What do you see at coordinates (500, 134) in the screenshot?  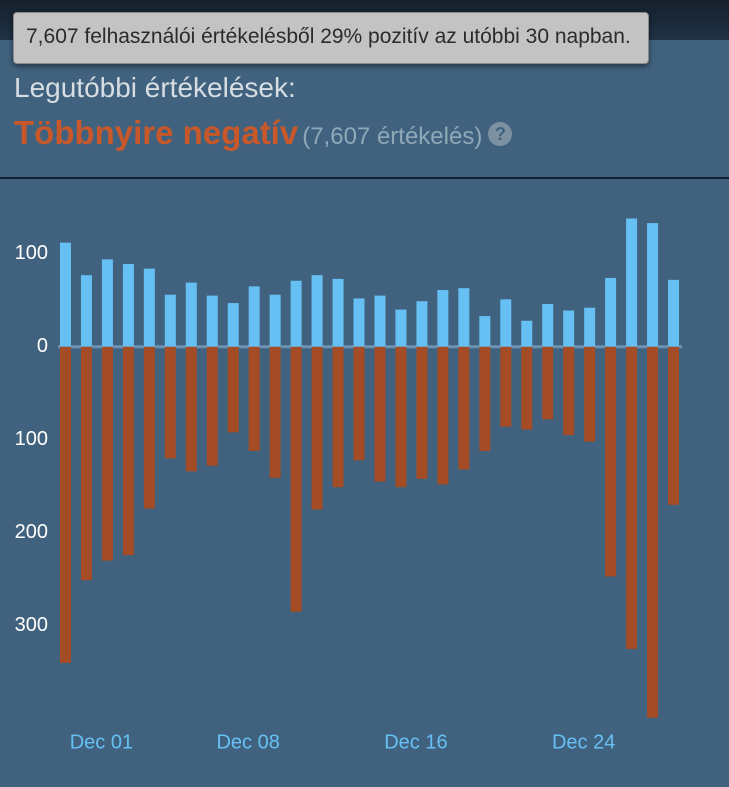 I see `help-icon: ?` at bounding box center [500, 134].